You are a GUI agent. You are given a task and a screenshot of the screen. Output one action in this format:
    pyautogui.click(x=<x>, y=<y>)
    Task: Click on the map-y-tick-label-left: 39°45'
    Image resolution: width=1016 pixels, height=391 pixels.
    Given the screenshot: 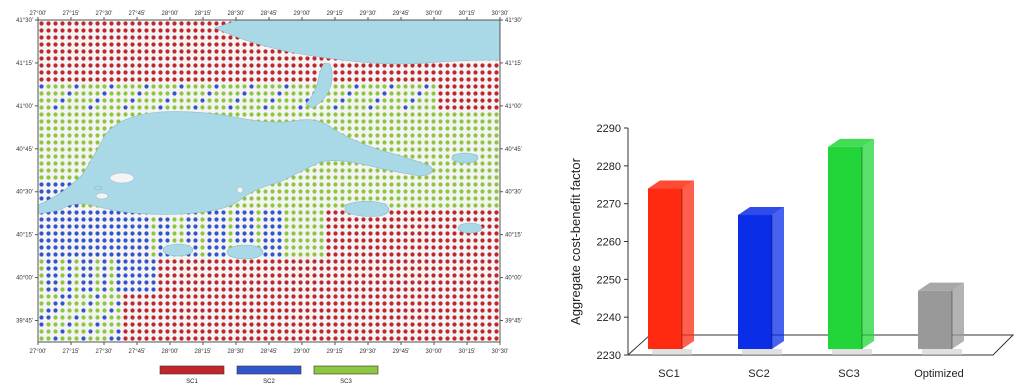 What is the action you would take?
    pyautogui.click(x=24, y=322)
    